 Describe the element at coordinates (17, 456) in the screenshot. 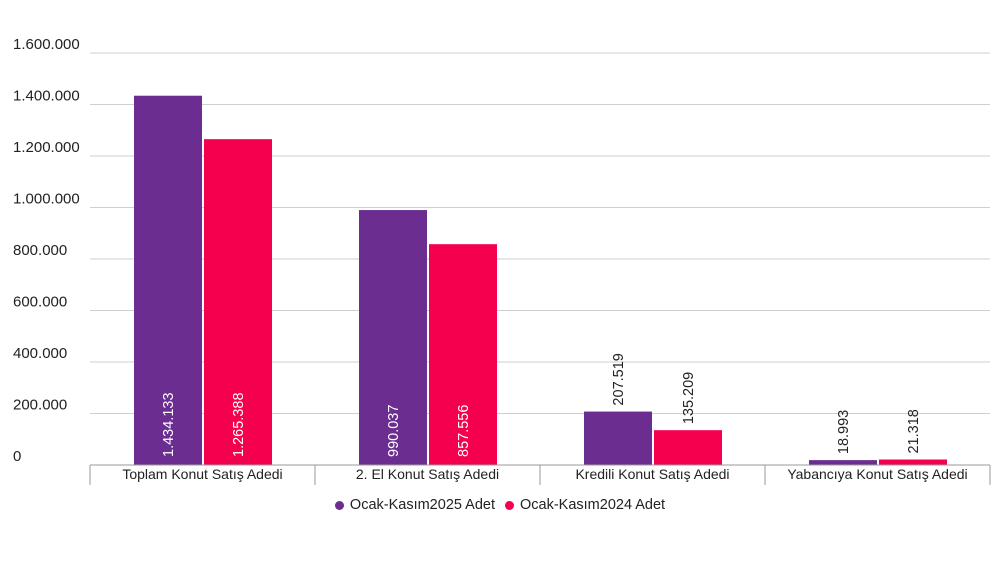

I see `y-tick-label: 0` at that location.